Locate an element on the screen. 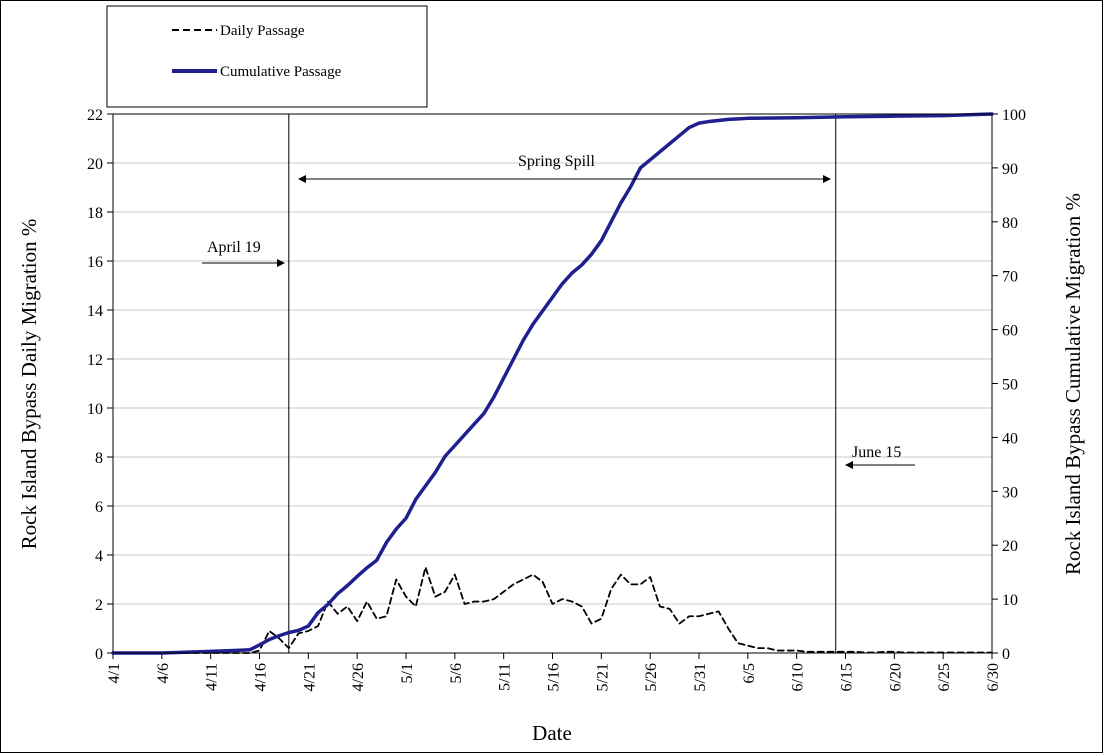 This screenshot has width=1103, height=753. x-tick-label: 6/5 is located at coordinates (749, 673).